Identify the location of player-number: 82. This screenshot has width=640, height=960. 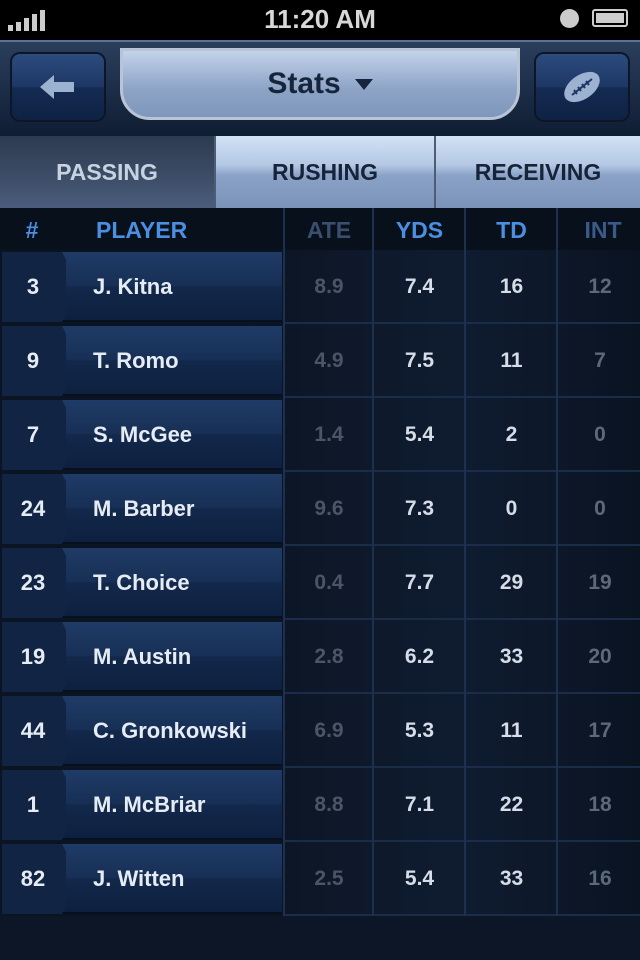
(33, 878).